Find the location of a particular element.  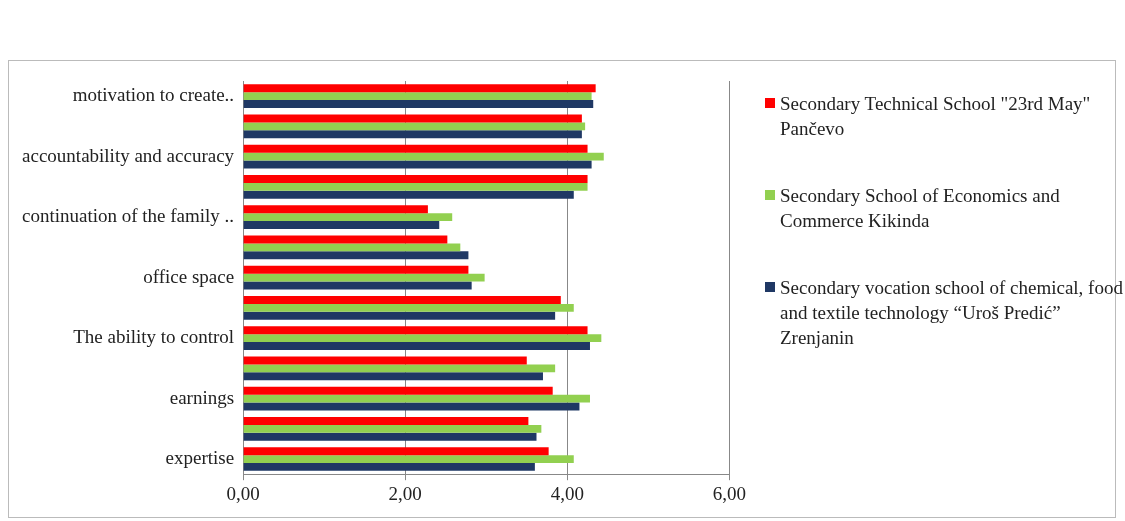

legend-label: Secondary vocation school of chemical, food and textile technology “Uroš Predić” Zrenjanin is located at coordinates (952, 313).